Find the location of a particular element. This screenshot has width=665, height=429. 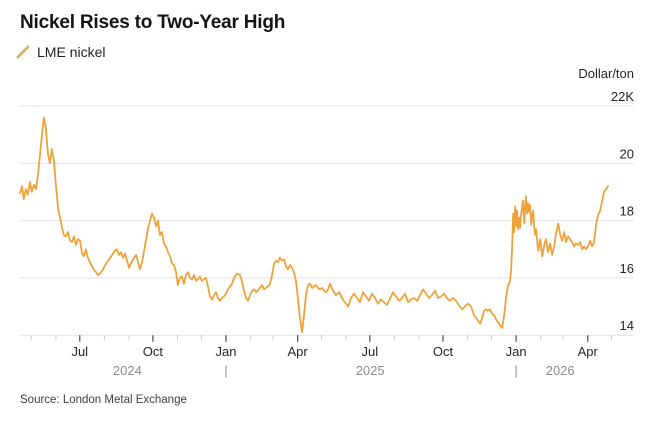

legend: LME nickel is located at coordinates (60, 52).